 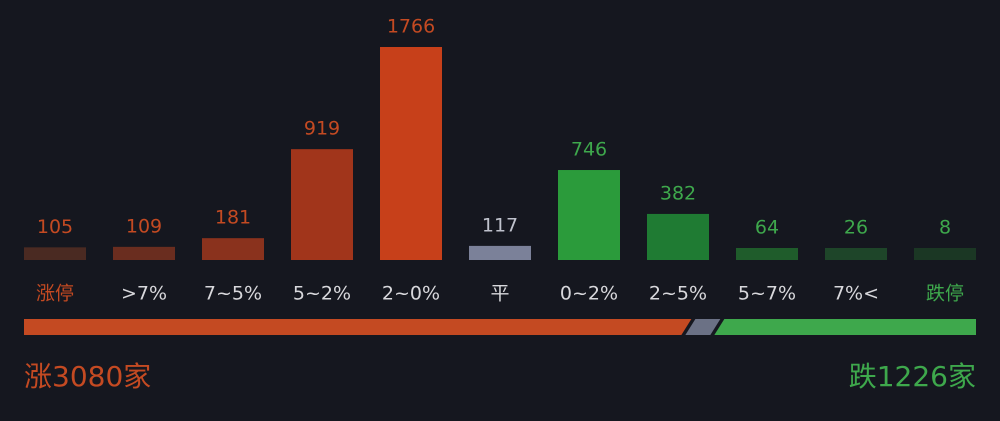 I want to click on category-label: 5~2%, so click(x=322, y=294).